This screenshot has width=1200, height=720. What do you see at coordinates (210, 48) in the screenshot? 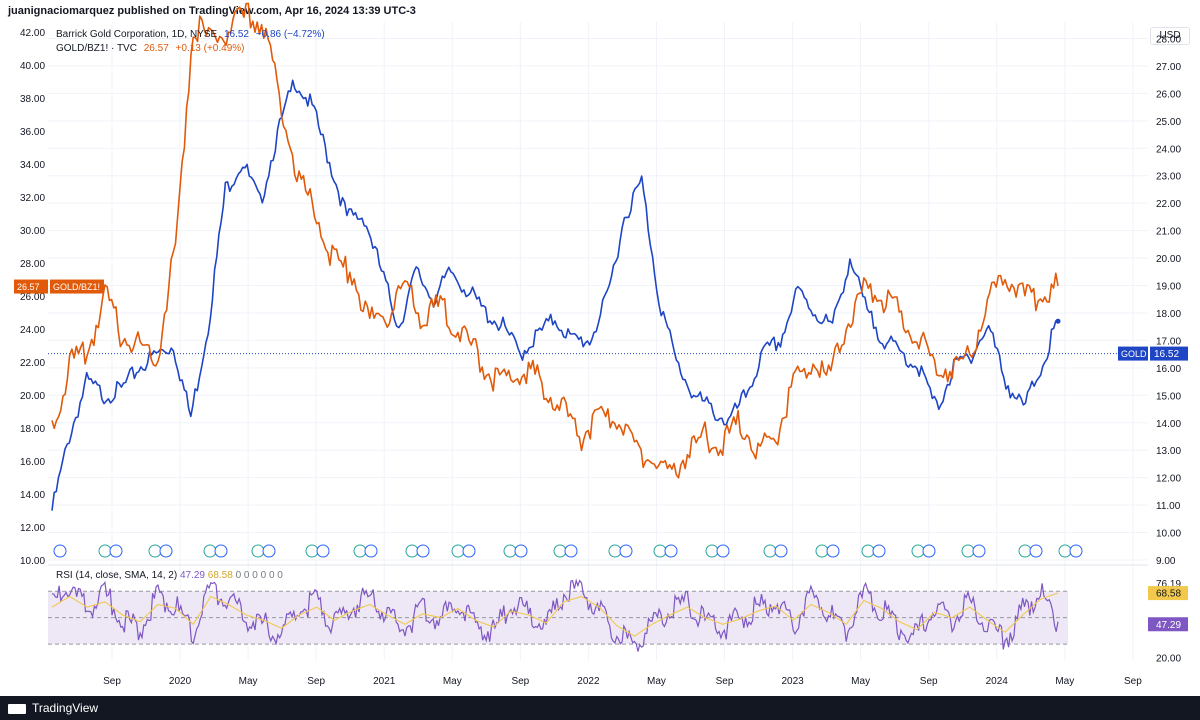
I see `legend-ratio-change: +0.13 (+0.49%)` at bounding box center [210, 48].